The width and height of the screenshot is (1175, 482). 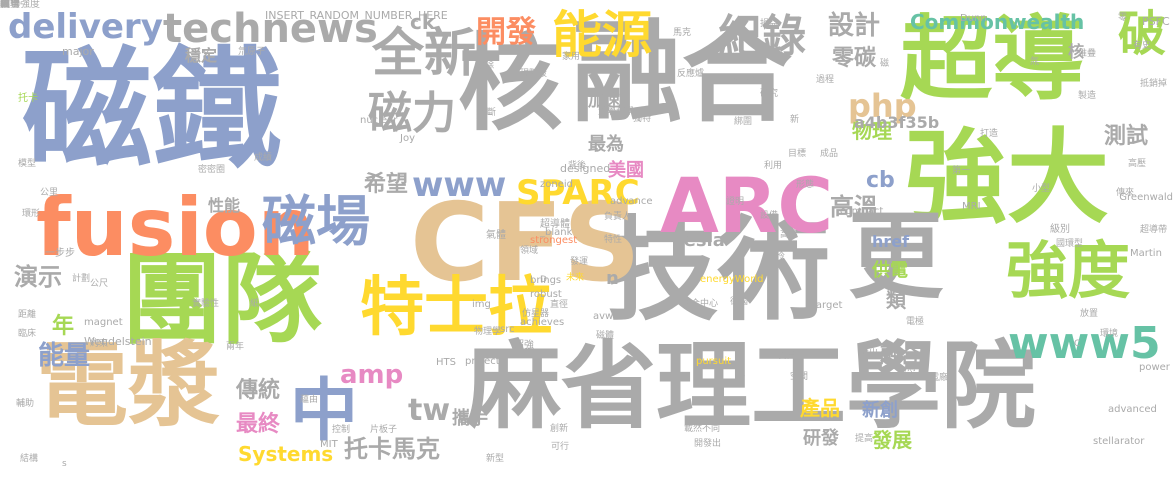 I want to click on cloud-word: img, so click(x=481, y=304).